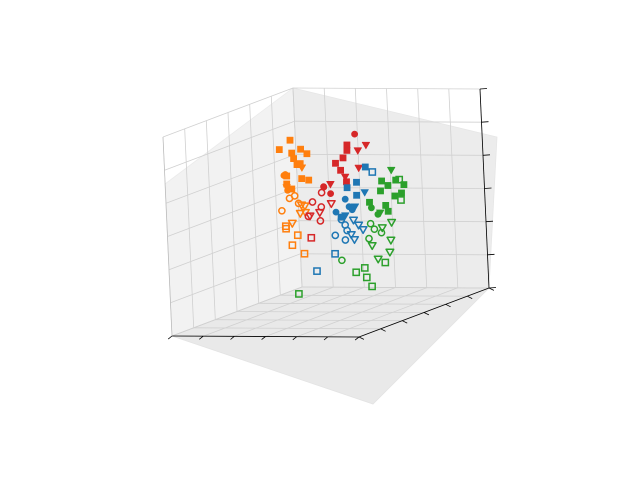  I want to click on data-points, so click(341, 214).